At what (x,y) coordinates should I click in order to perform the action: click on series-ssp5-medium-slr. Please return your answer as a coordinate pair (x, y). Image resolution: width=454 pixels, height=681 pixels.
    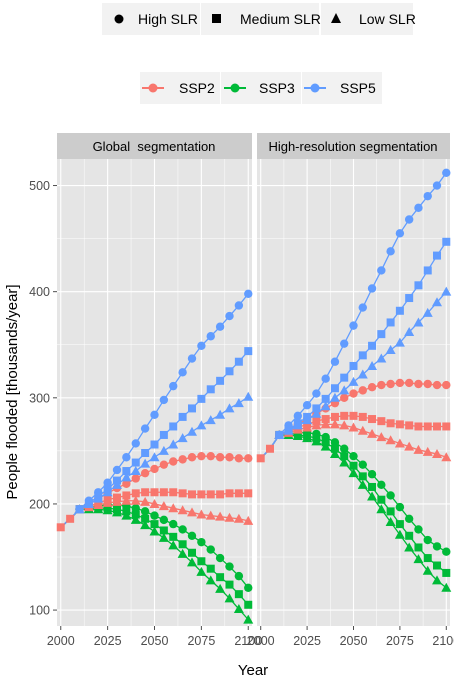
    Looking at the image, I should click on (355, 348).